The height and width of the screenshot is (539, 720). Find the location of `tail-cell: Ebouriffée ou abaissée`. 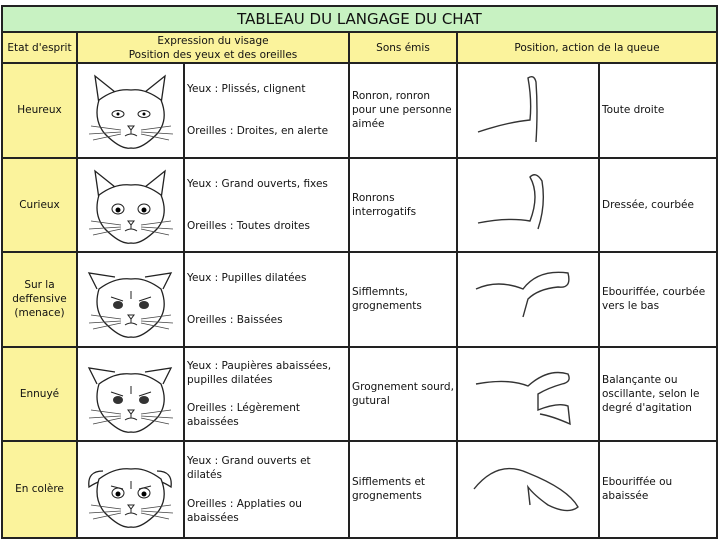

tail-cell: Ebouriffée ou abaissée is located at coordinates (658, 489).